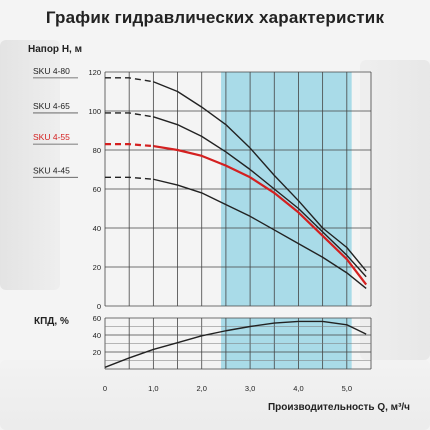  Describe the element at coordinates (347, 388) in the screenshot. I see `x-tick-label: 5,0` at that location.